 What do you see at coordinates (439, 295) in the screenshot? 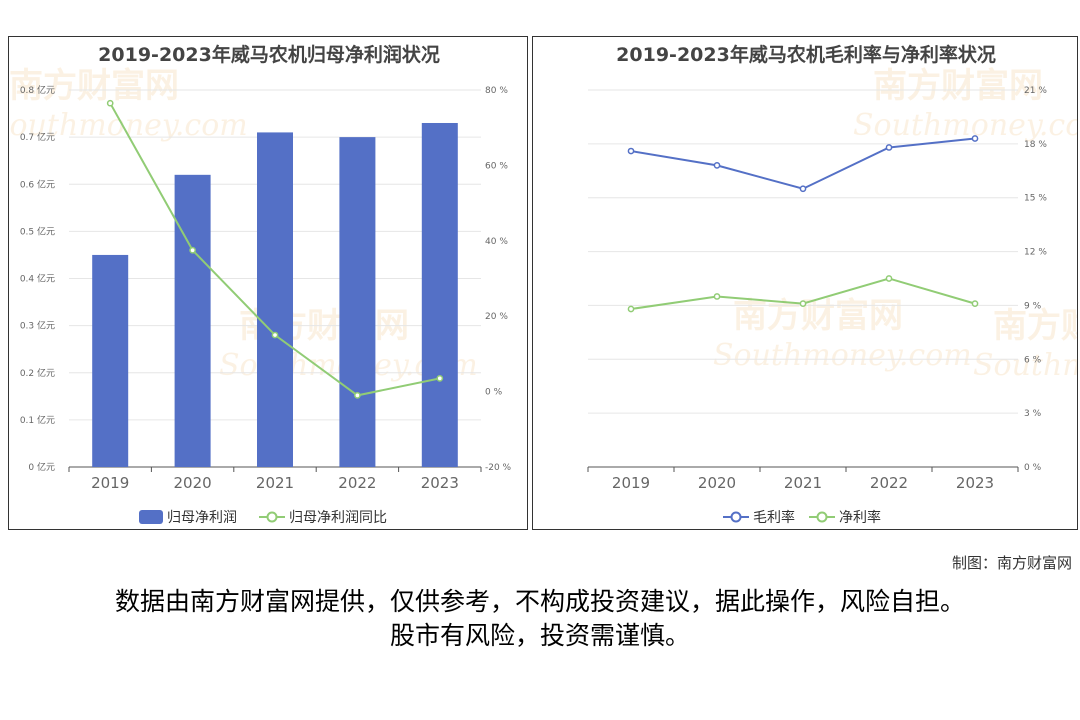
I see `bar-2023` at bounding box center [439, 295].